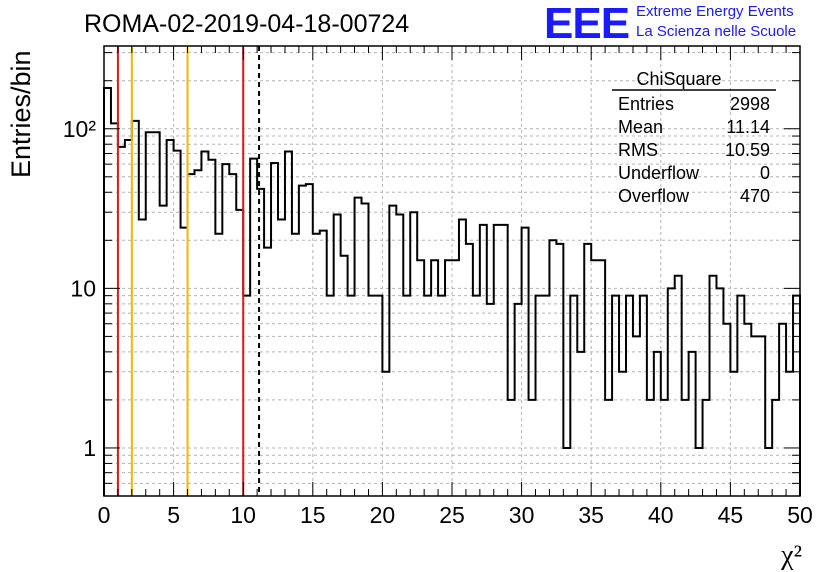 Image resolution: width=836 pixels, height=572 pixels. What do you see at coordinates (173, 515) in the screenshot?
I see `x-tick-label: 5` at bounding box center [173, 515].